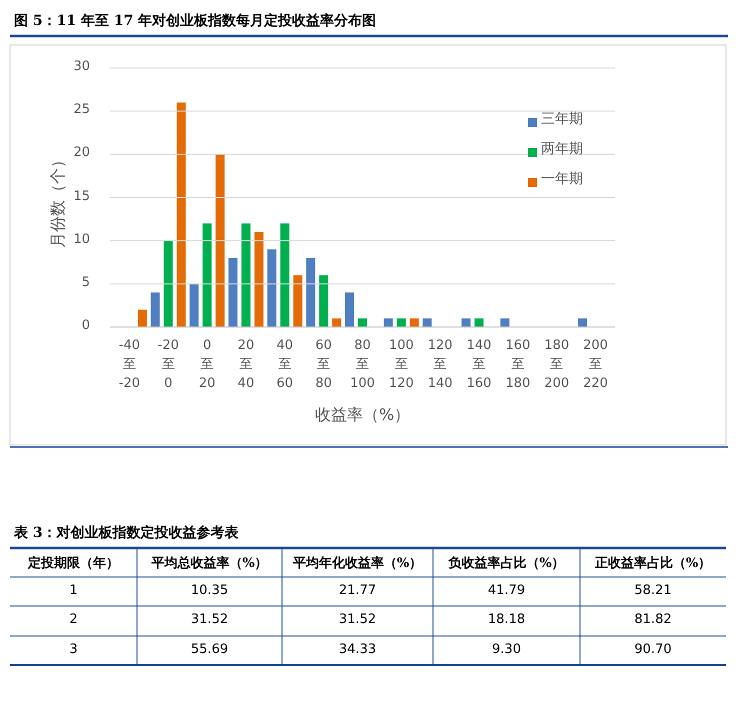 The width and height of the screenshot is (744, 704). I want to click on text: 34.33, so click(358, 649).